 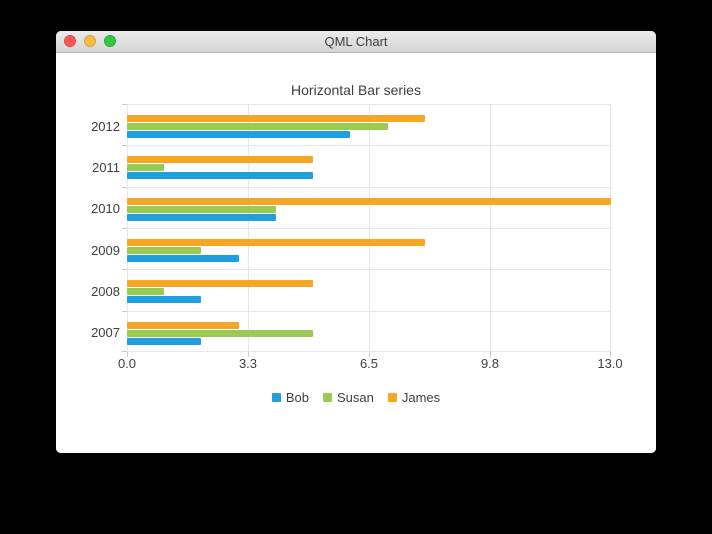 I want to click on bar-susan-2008, so click(x=145, y=291).